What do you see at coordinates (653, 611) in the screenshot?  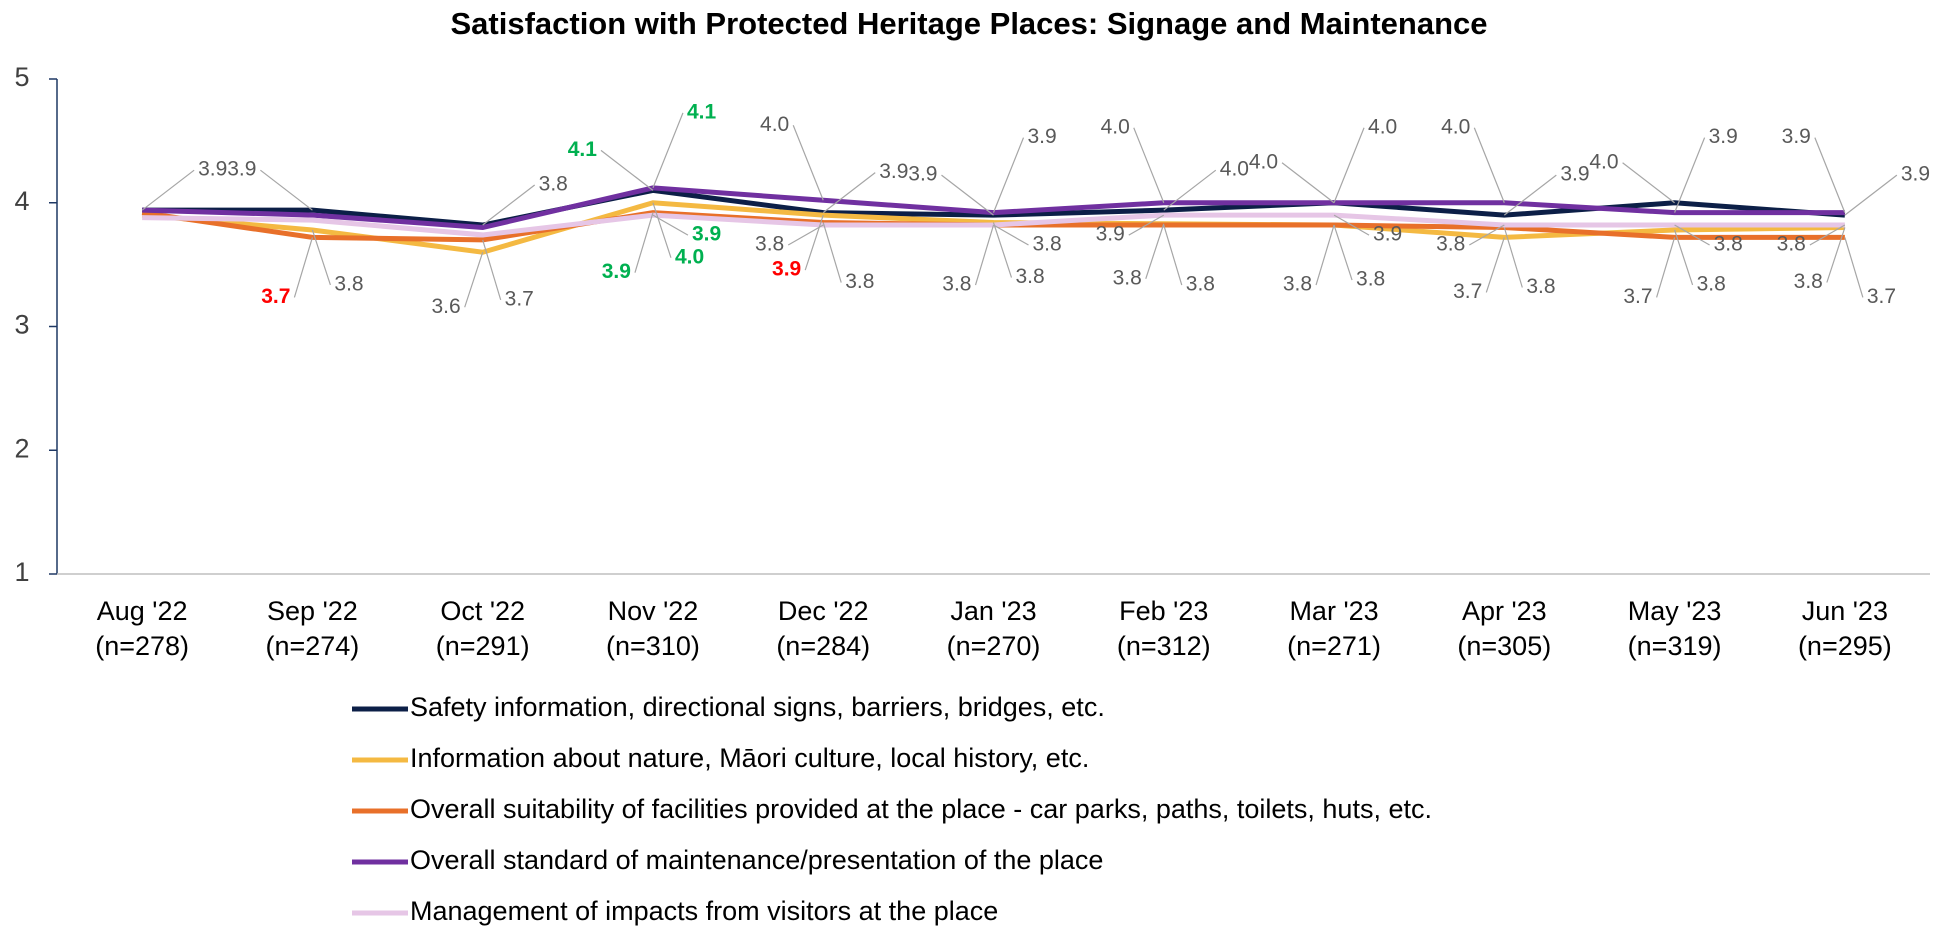 I see `x-tick-label: Nov '22` at bounding box center [653, 611].